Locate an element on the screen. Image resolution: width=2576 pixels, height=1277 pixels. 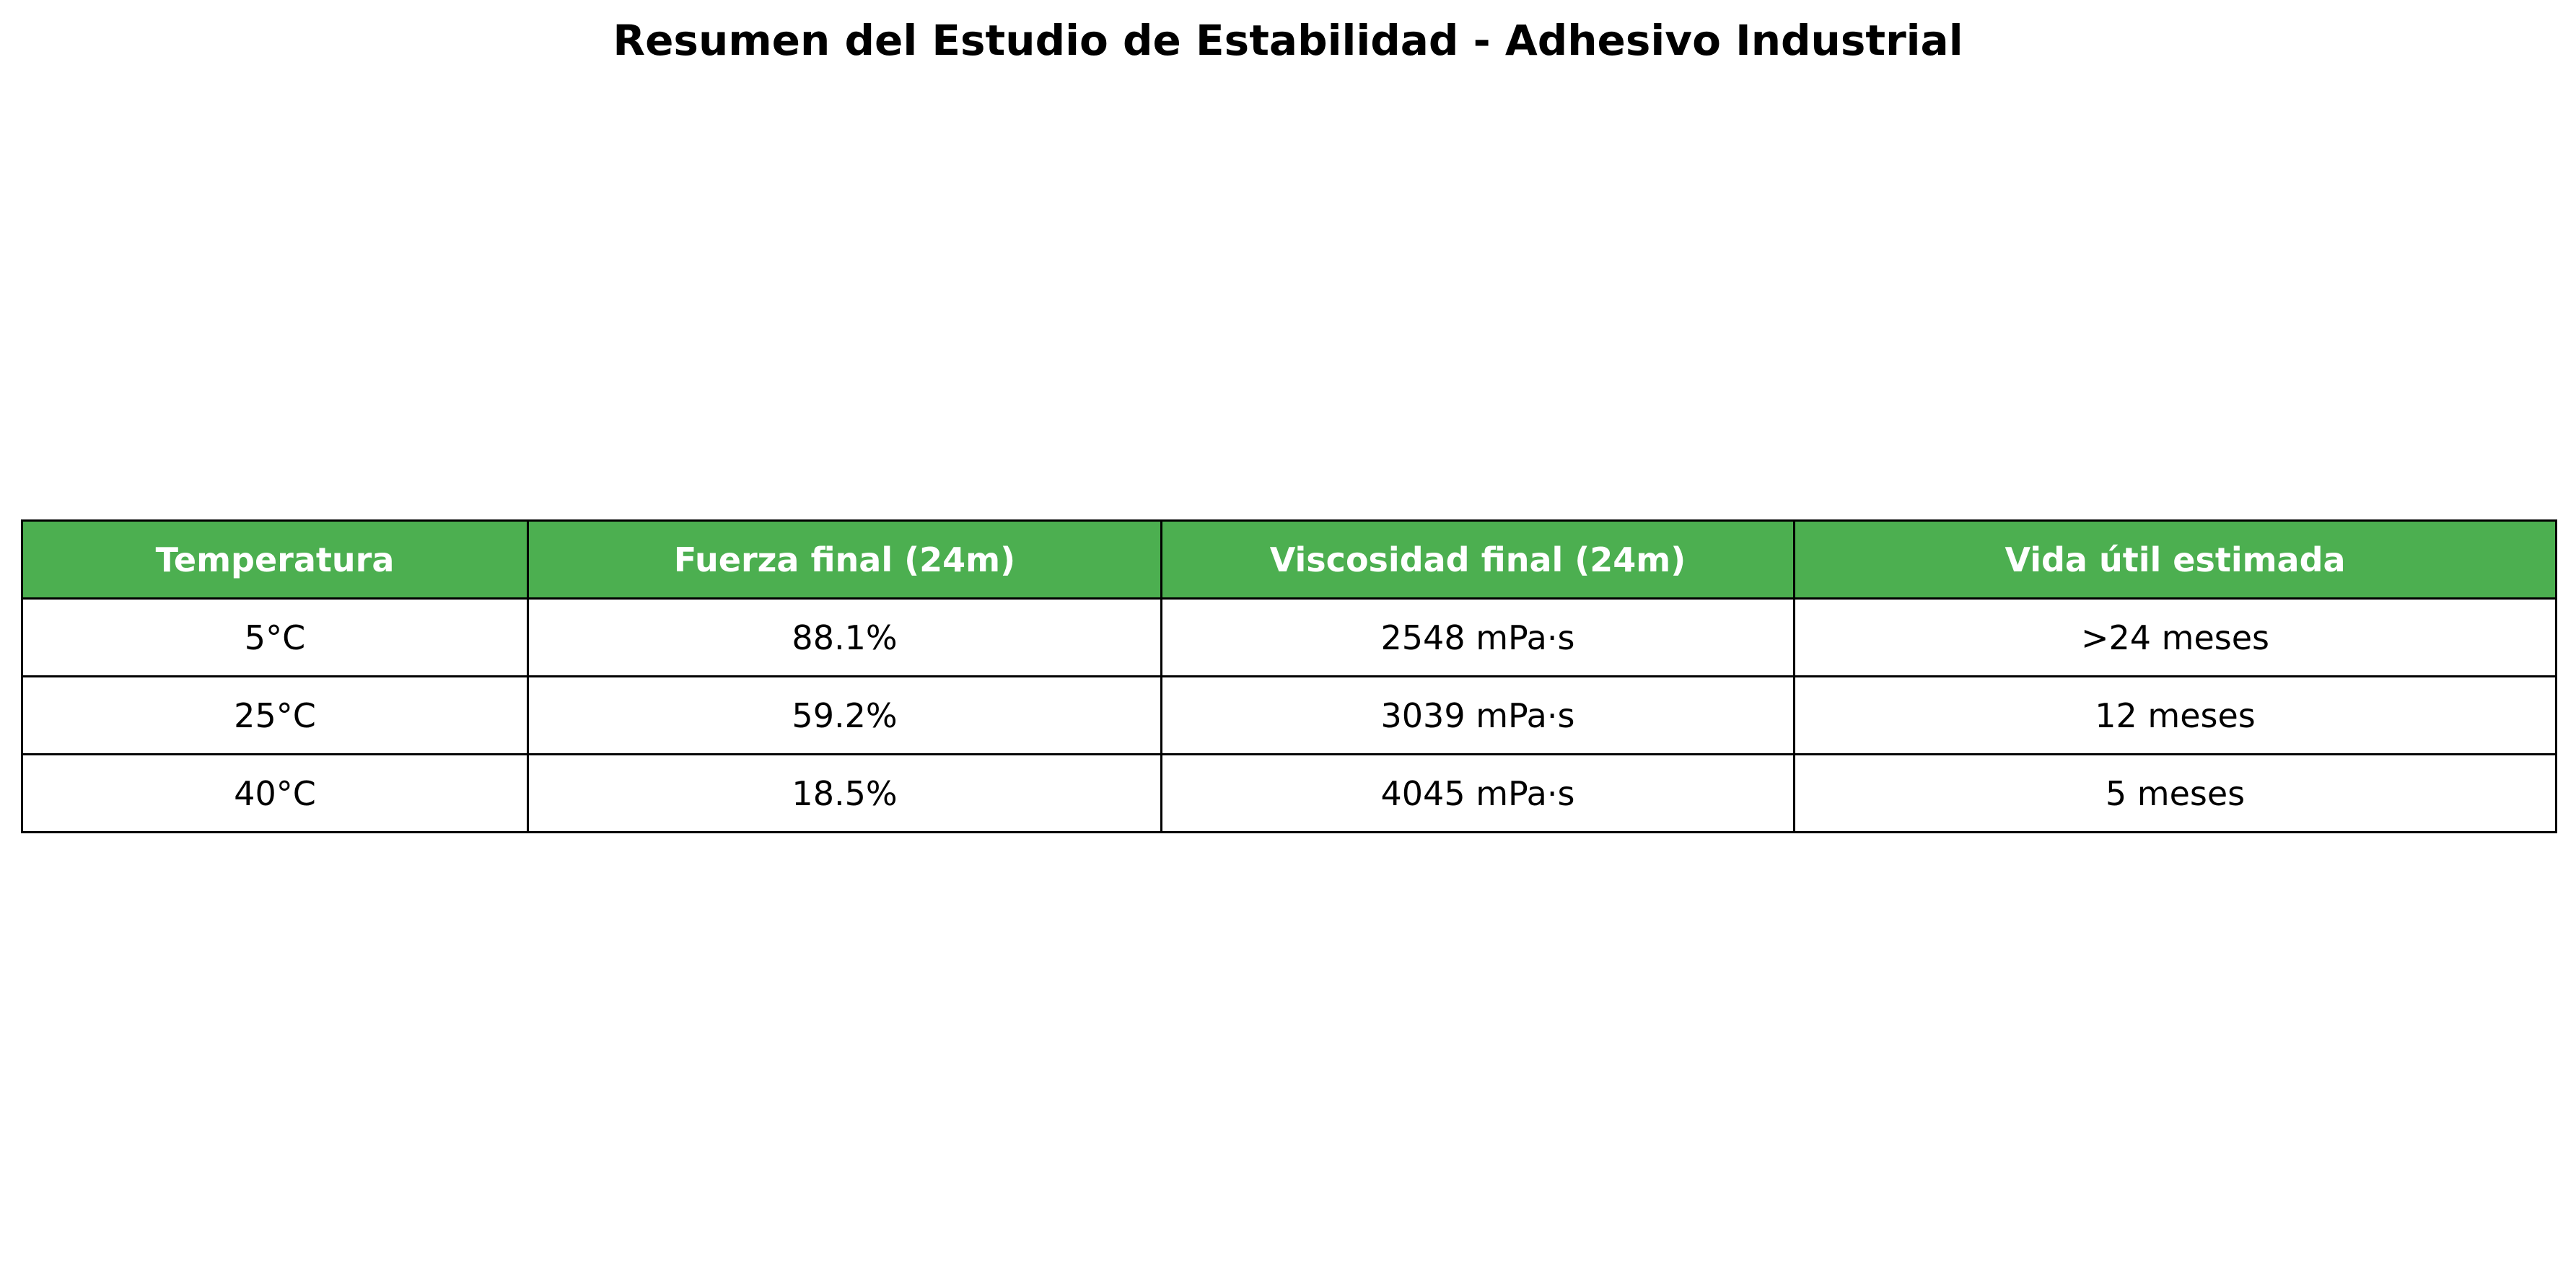
table-cell-fuerza-final: 88.1% is located at coordinates (844, 637).